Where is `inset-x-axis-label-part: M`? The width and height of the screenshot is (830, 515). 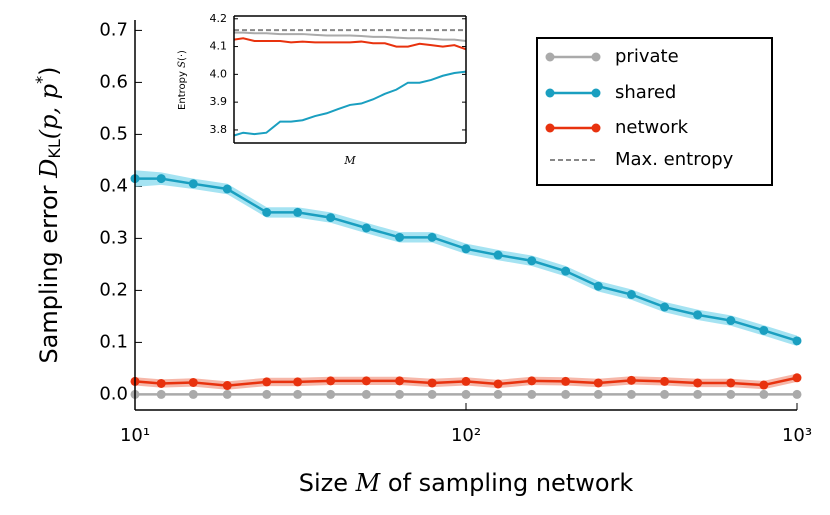
inset-x-axis-label-part: M is located at coordinates (349, 160).